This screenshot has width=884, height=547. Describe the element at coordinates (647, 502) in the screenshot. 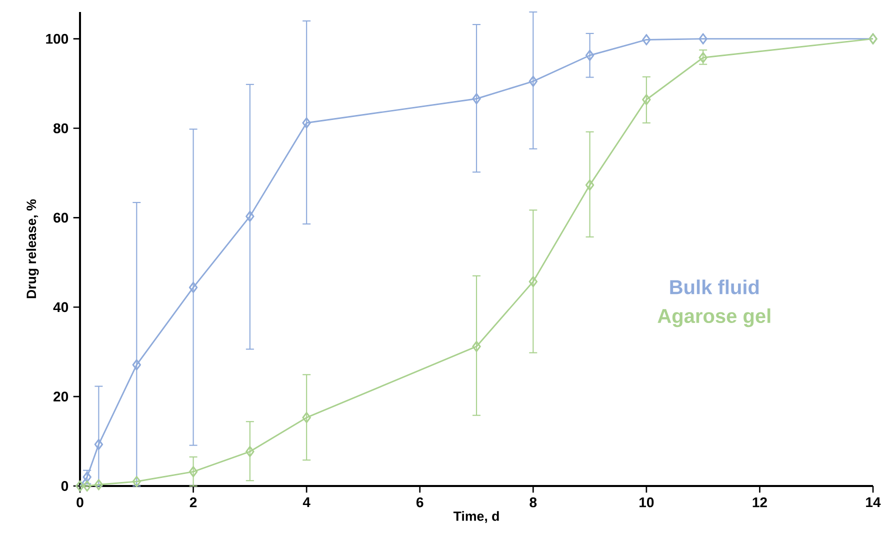

I see `x-tick-label: 10` at that location.